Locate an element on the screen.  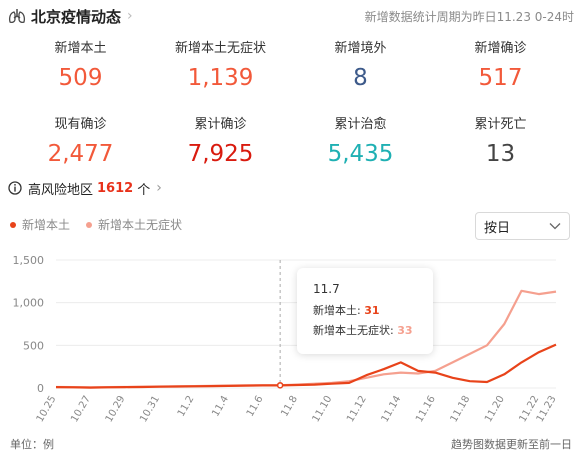
legend-item-local: 新增本土 is located at coordinates (40, 224).